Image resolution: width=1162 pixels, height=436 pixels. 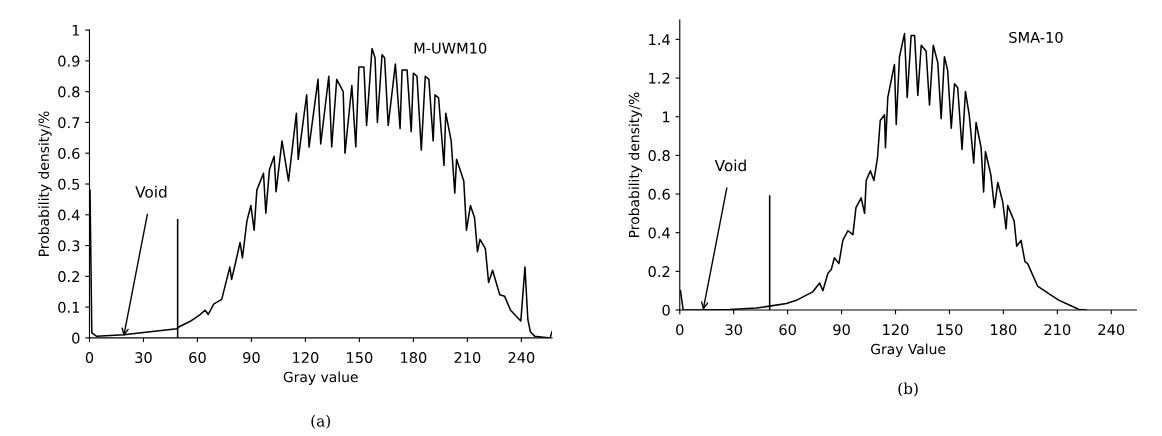 What do you see at coordinates (659, 78) in the screenshot?
I see `y-tick-label: 1.2` at bounding box center [659, 78].